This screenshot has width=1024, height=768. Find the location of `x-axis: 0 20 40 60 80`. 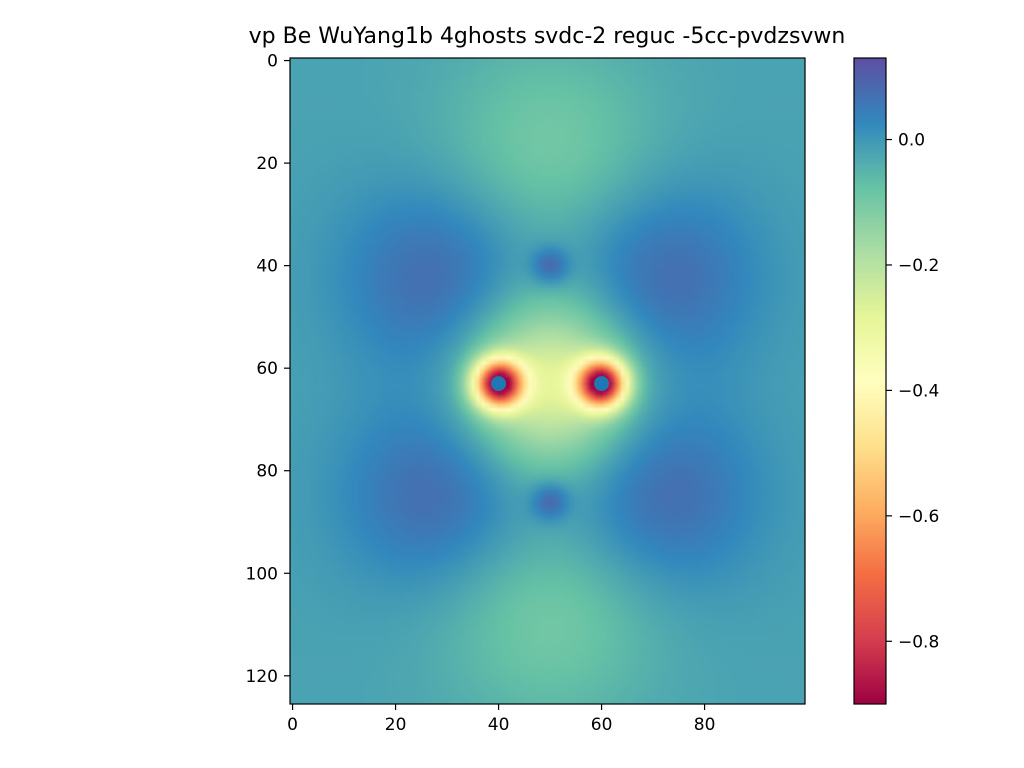

x-axis: 0 20 40 60 80 is located at coordinates (501, 719).